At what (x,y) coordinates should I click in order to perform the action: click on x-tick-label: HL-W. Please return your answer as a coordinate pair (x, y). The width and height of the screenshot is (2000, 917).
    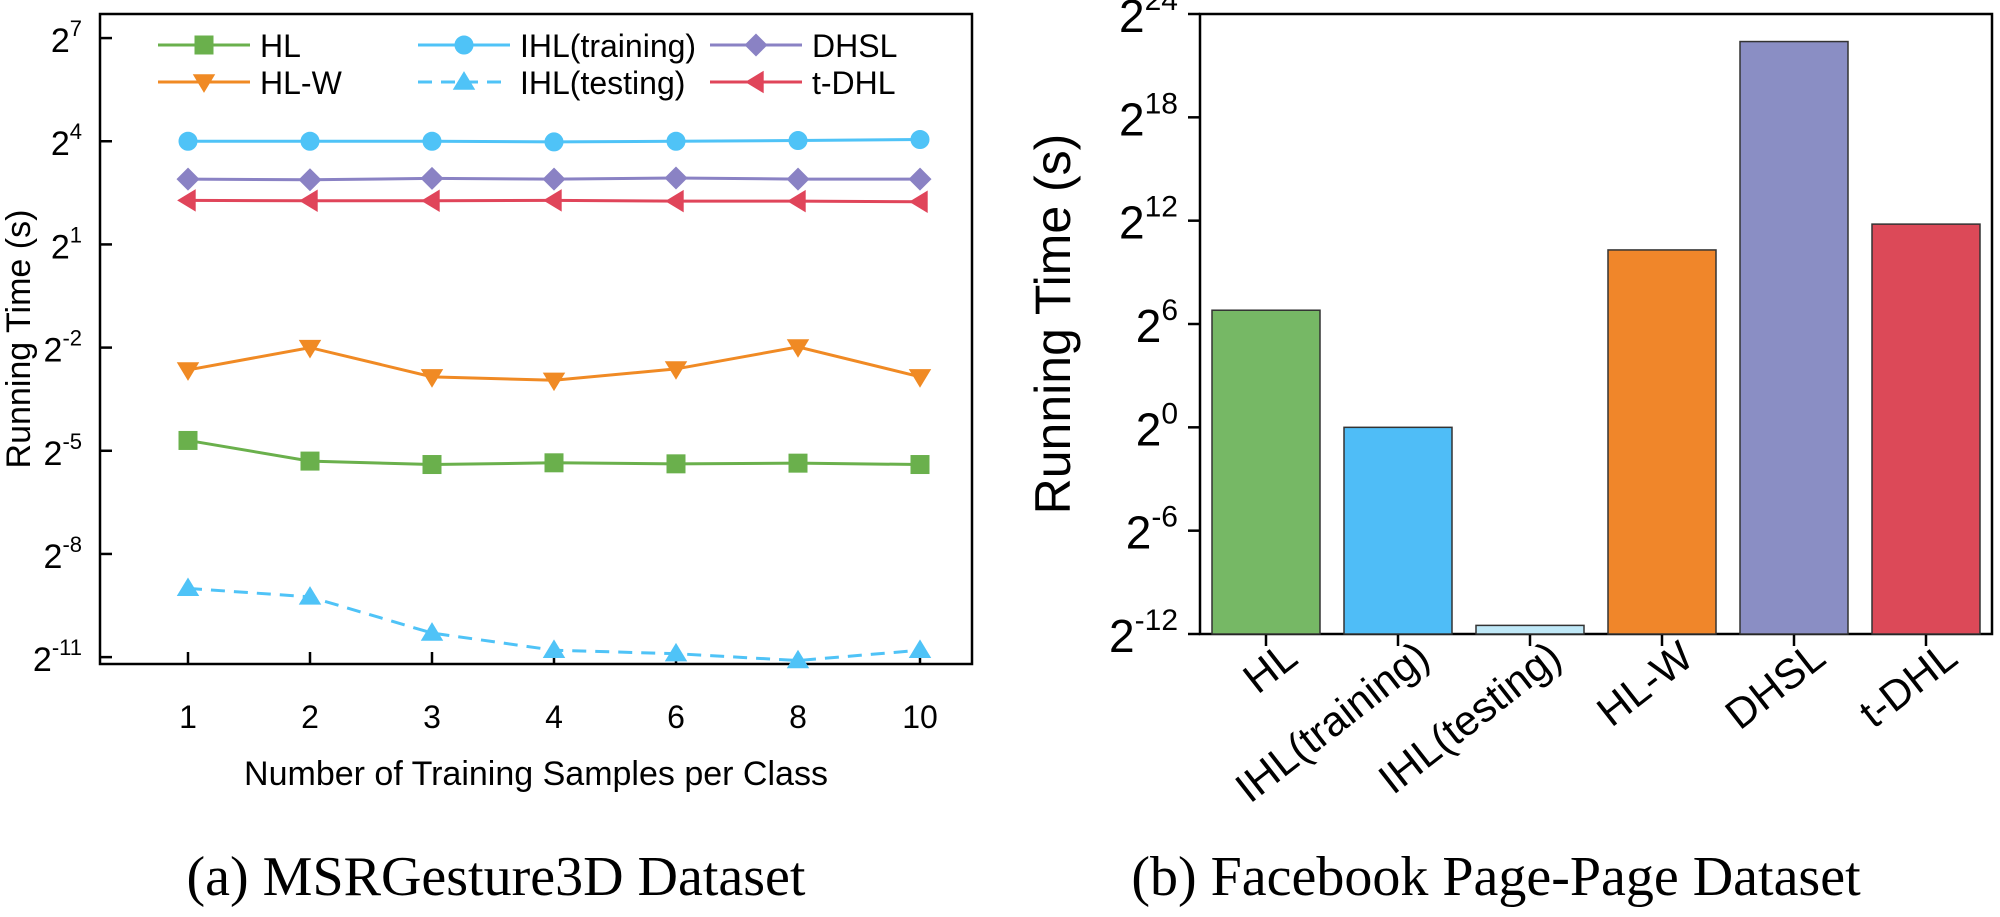
    Looking at the image, I should click on (1645, 683).